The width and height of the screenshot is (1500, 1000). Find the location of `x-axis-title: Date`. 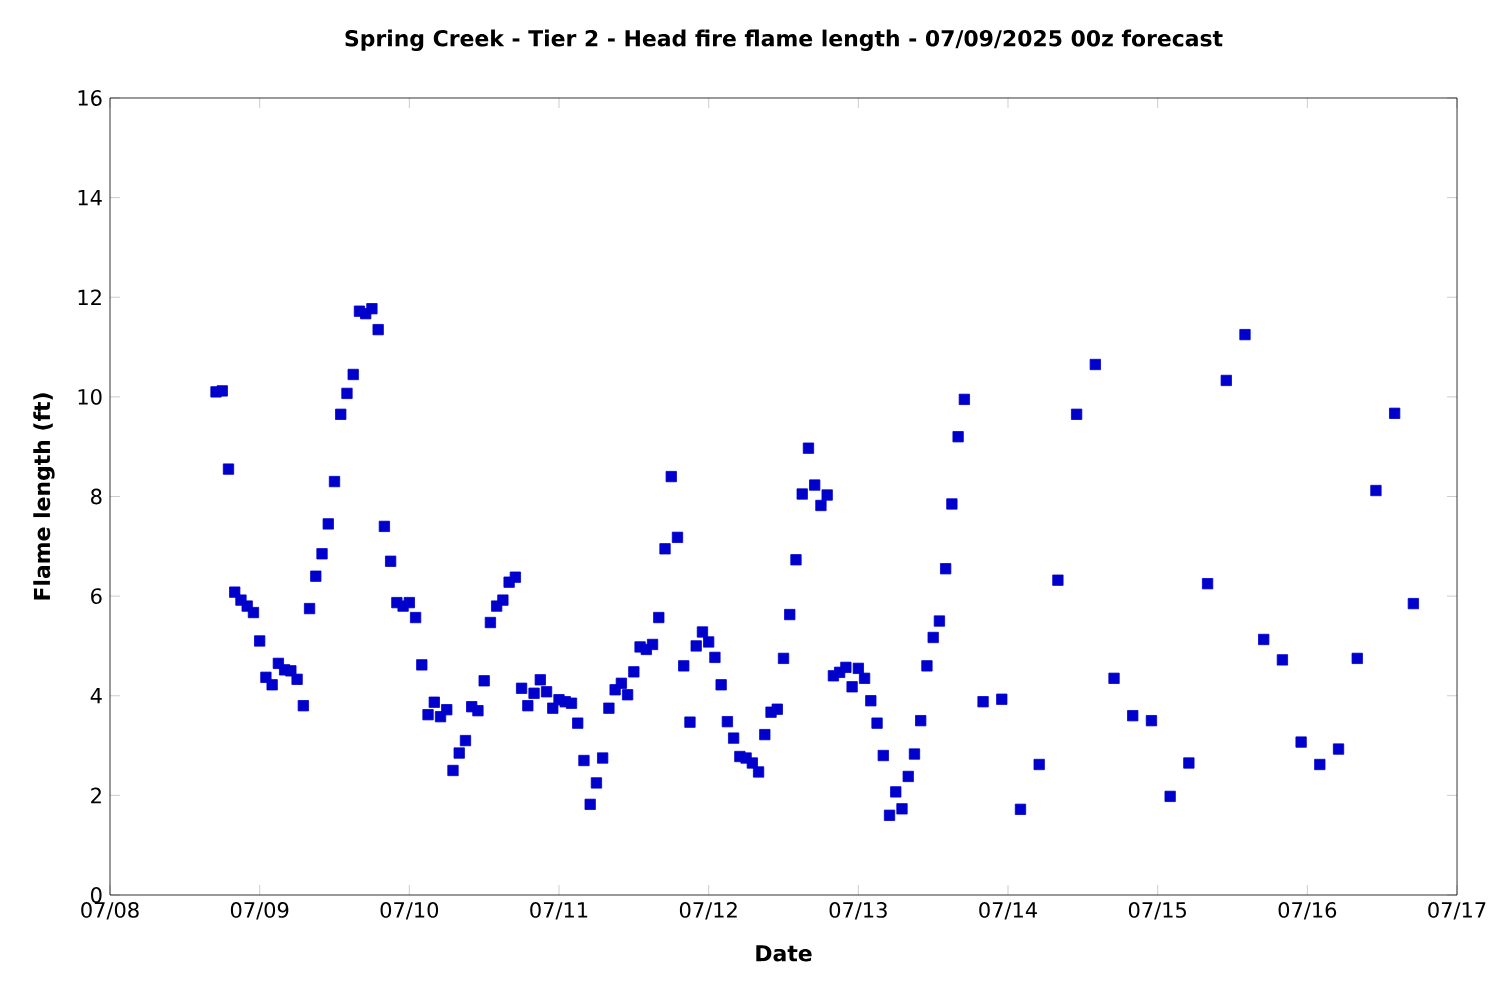

x-axis-title: Date is located at coordinates (784, 953).